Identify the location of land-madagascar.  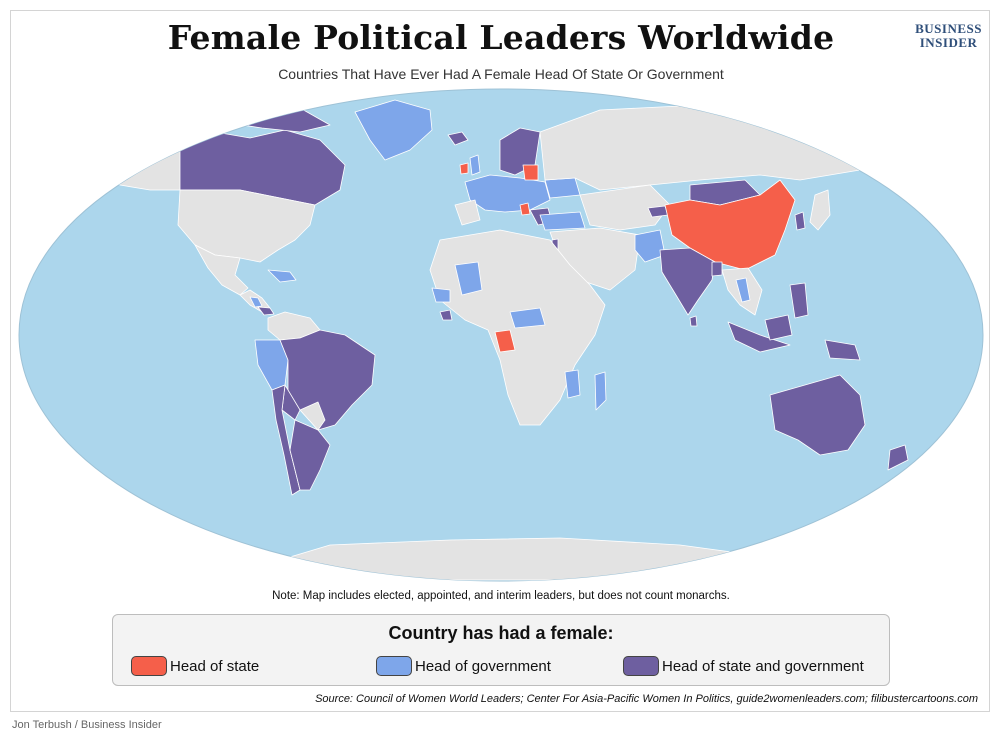
(600, 391).